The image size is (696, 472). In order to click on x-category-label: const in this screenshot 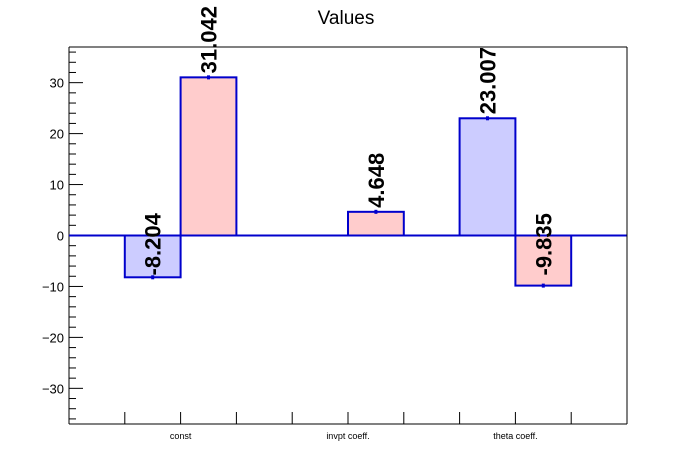, I will do `click(181, 436)`.